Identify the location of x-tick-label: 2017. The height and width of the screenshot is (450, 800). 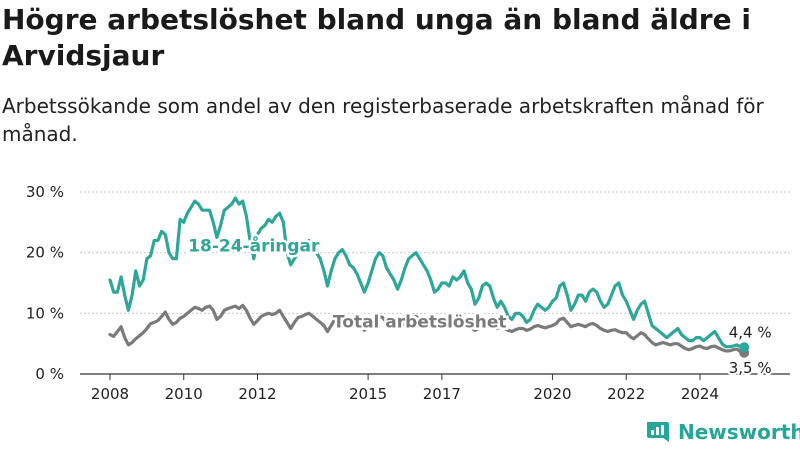
(442, 394).